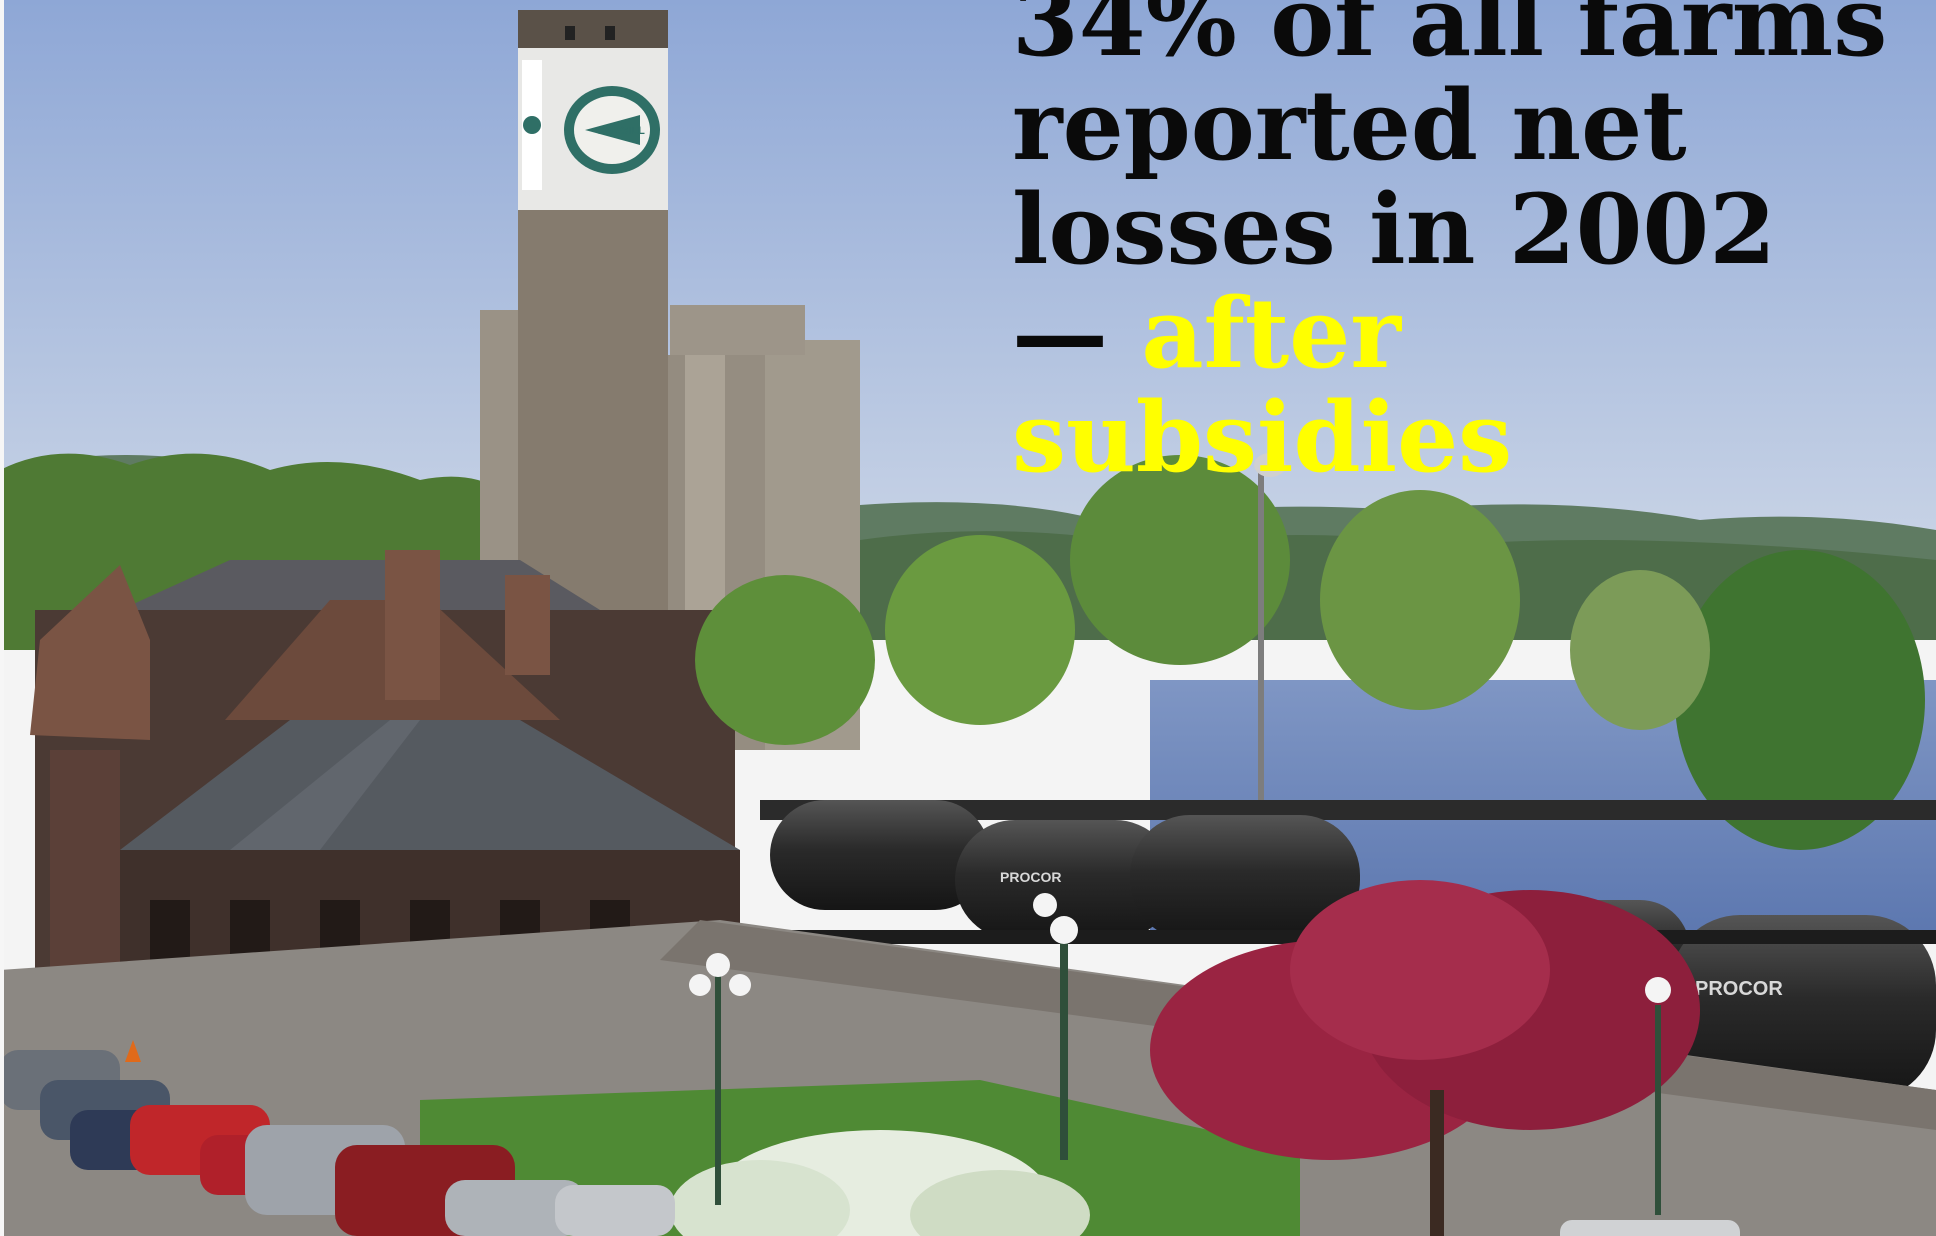 The image size is (1936, 1236). What do you see at coordinates (1261, 660) in the screenshot?
I see `light-pole` at bounding box center [1261, 660].